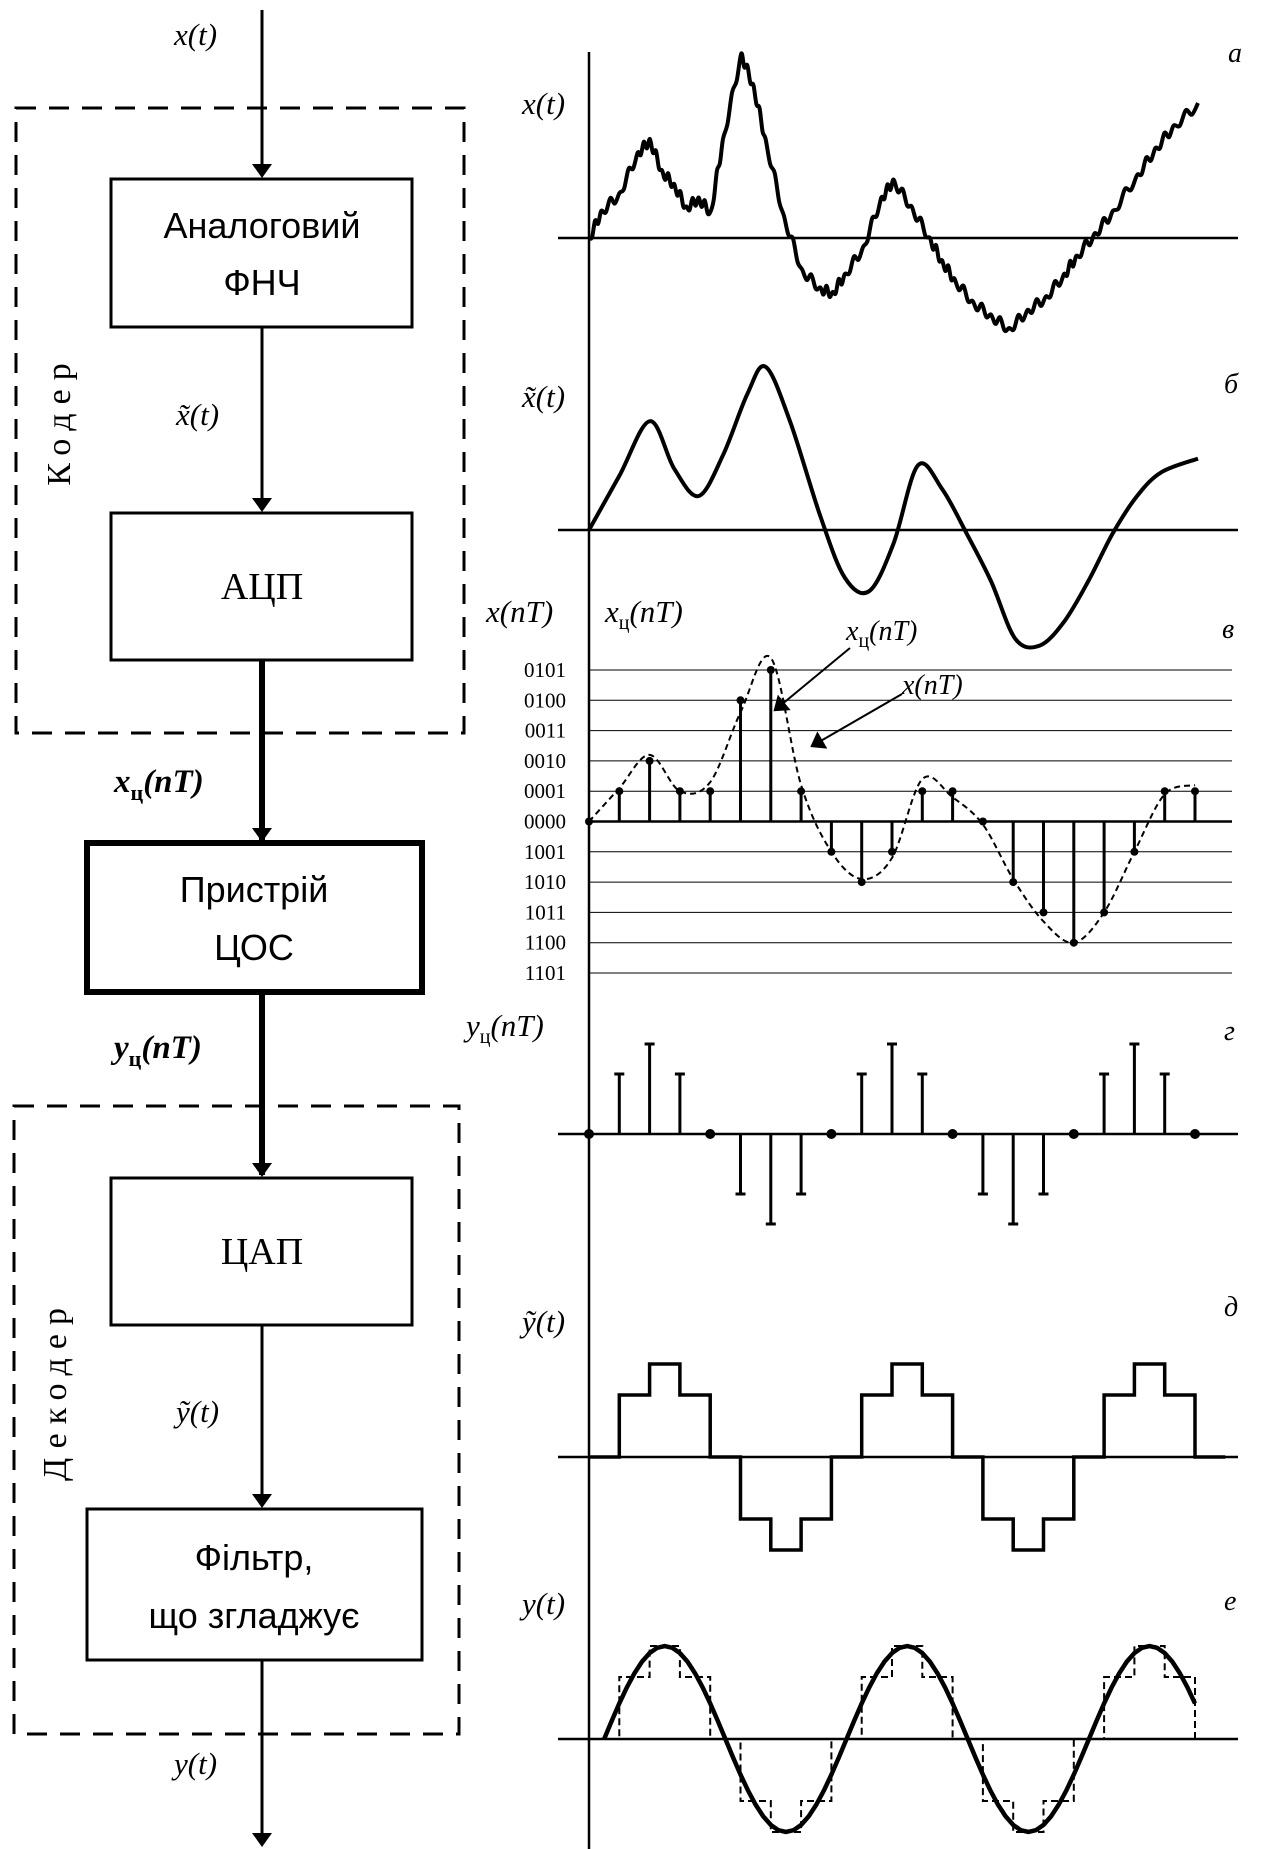 The image size is (1265, 1849). Describe the element at coordinates (856, 721) in the screenshot. I see `annot-sampled-arrow` at that location.